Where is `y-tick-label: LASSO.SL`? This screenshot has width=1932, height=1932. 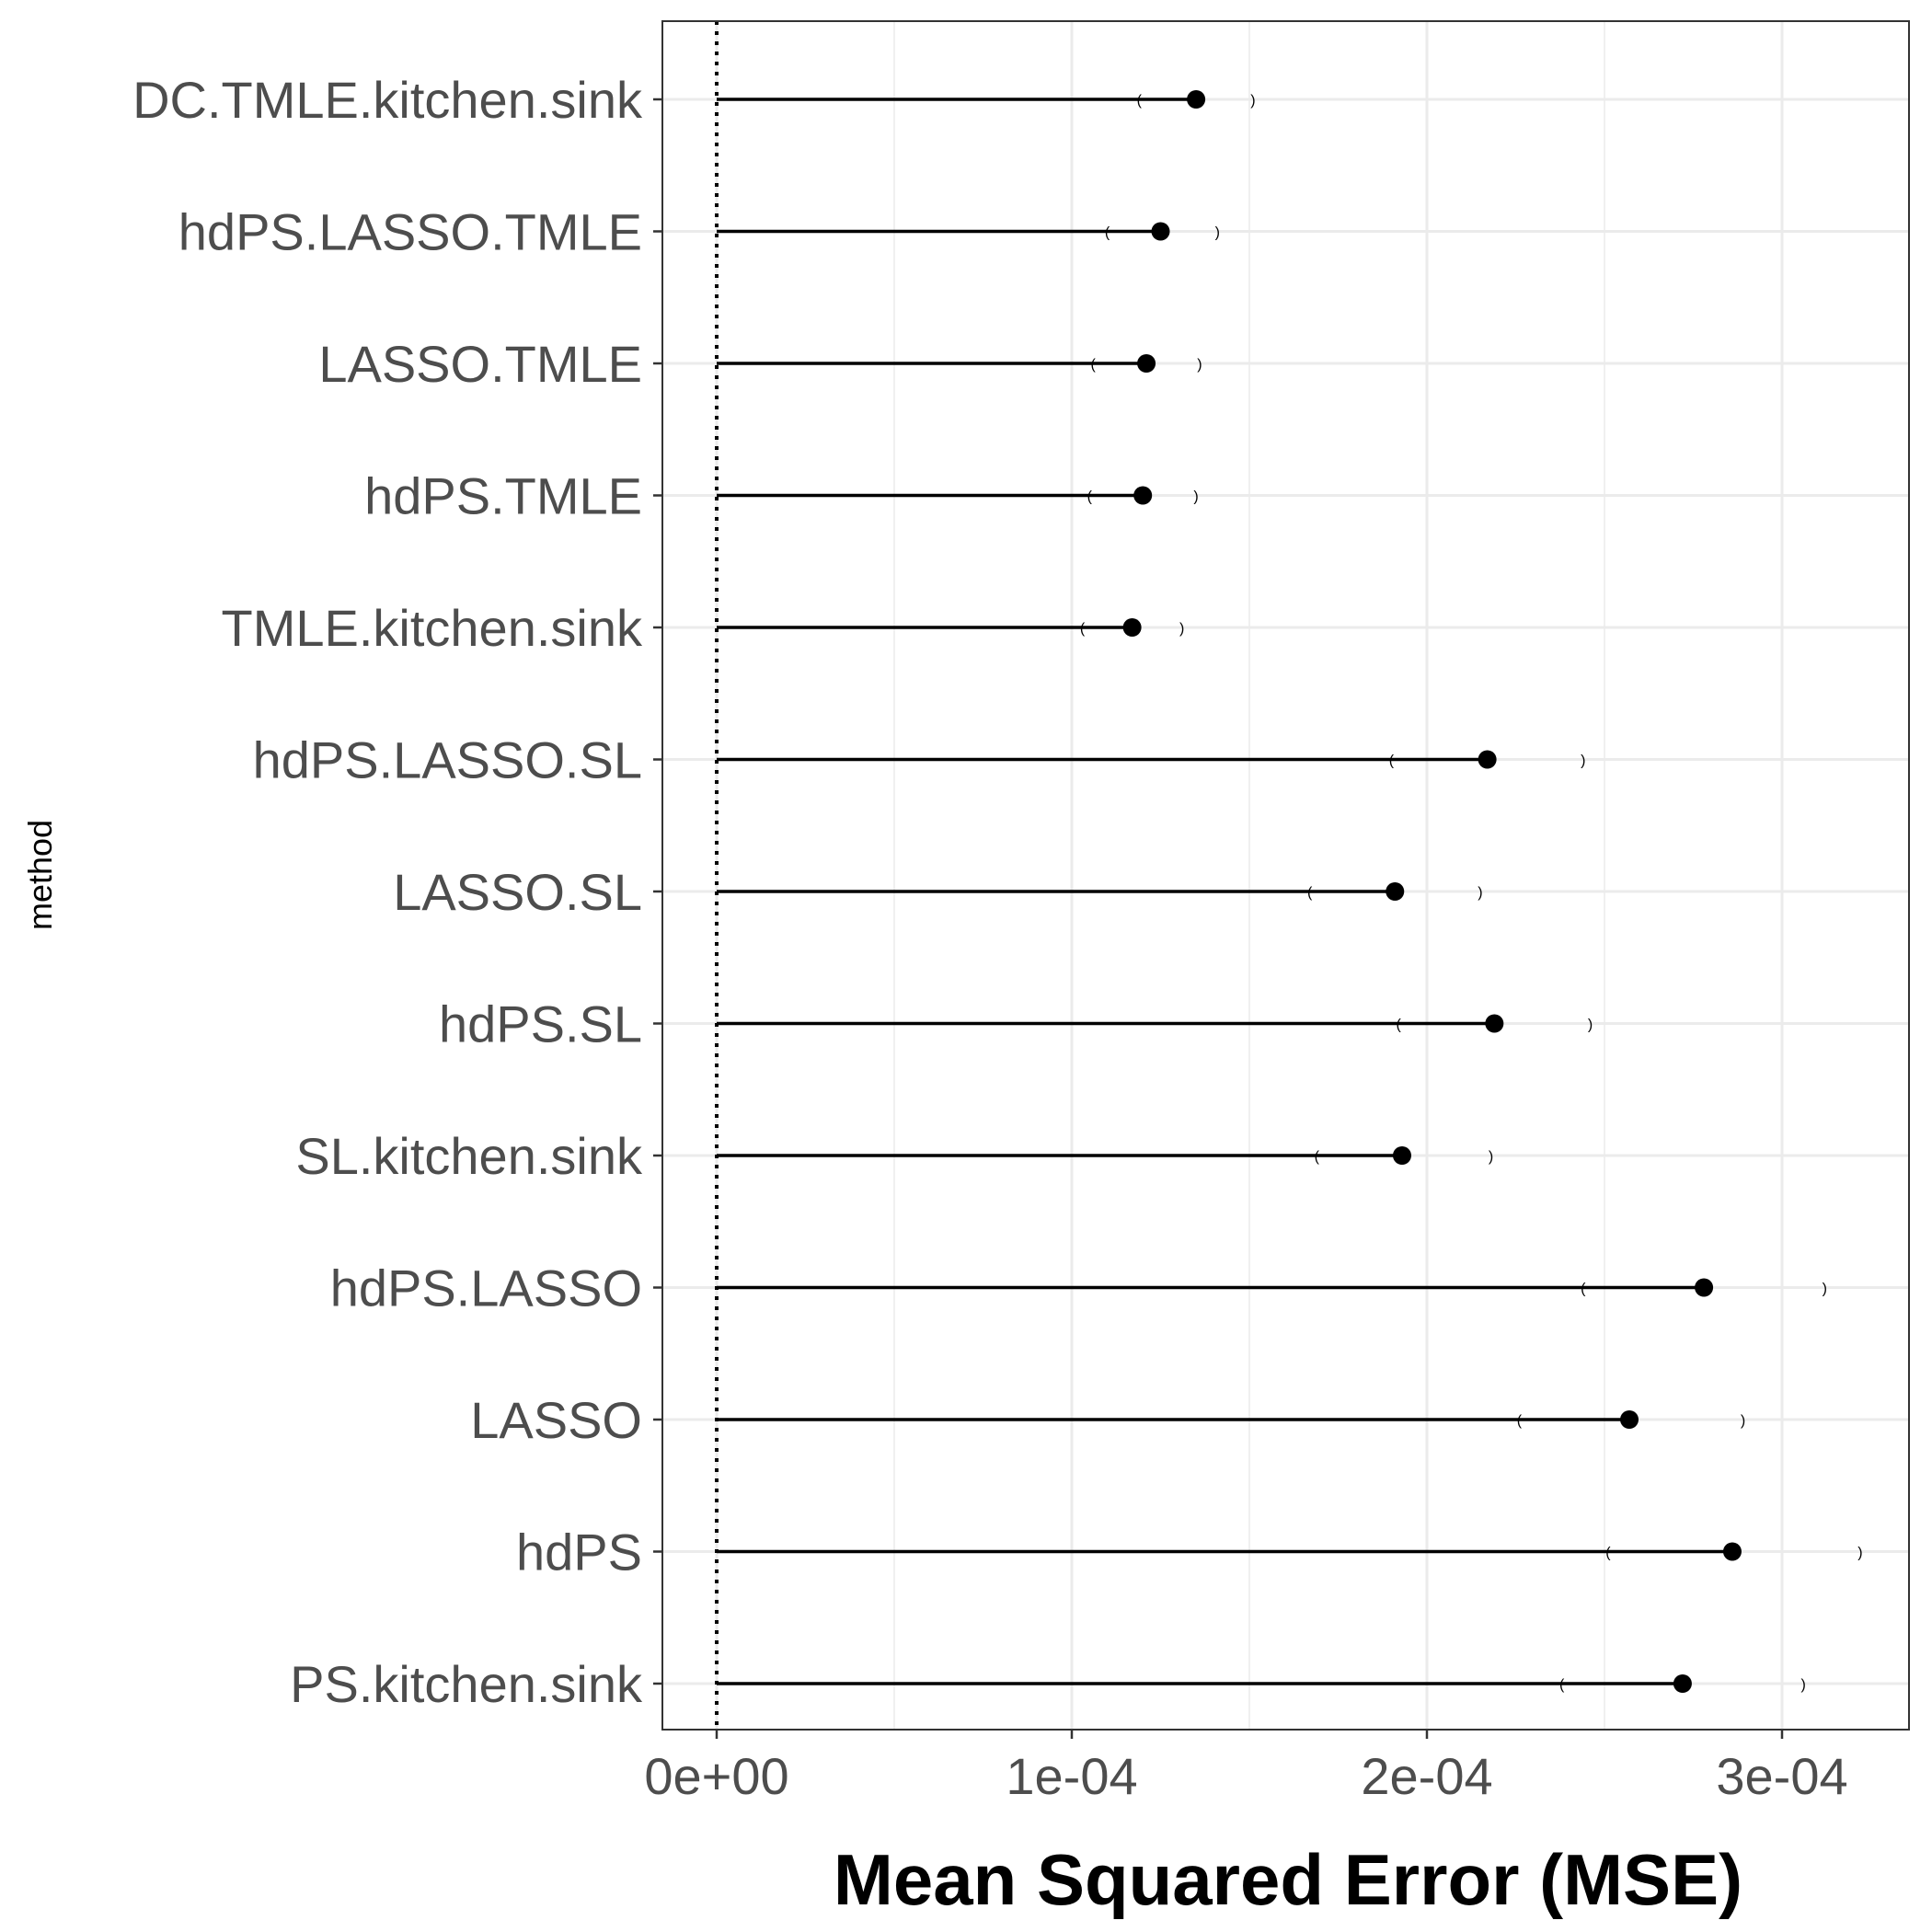 y-tick-label: LASSO.SL is located at coordinates (517, 892).